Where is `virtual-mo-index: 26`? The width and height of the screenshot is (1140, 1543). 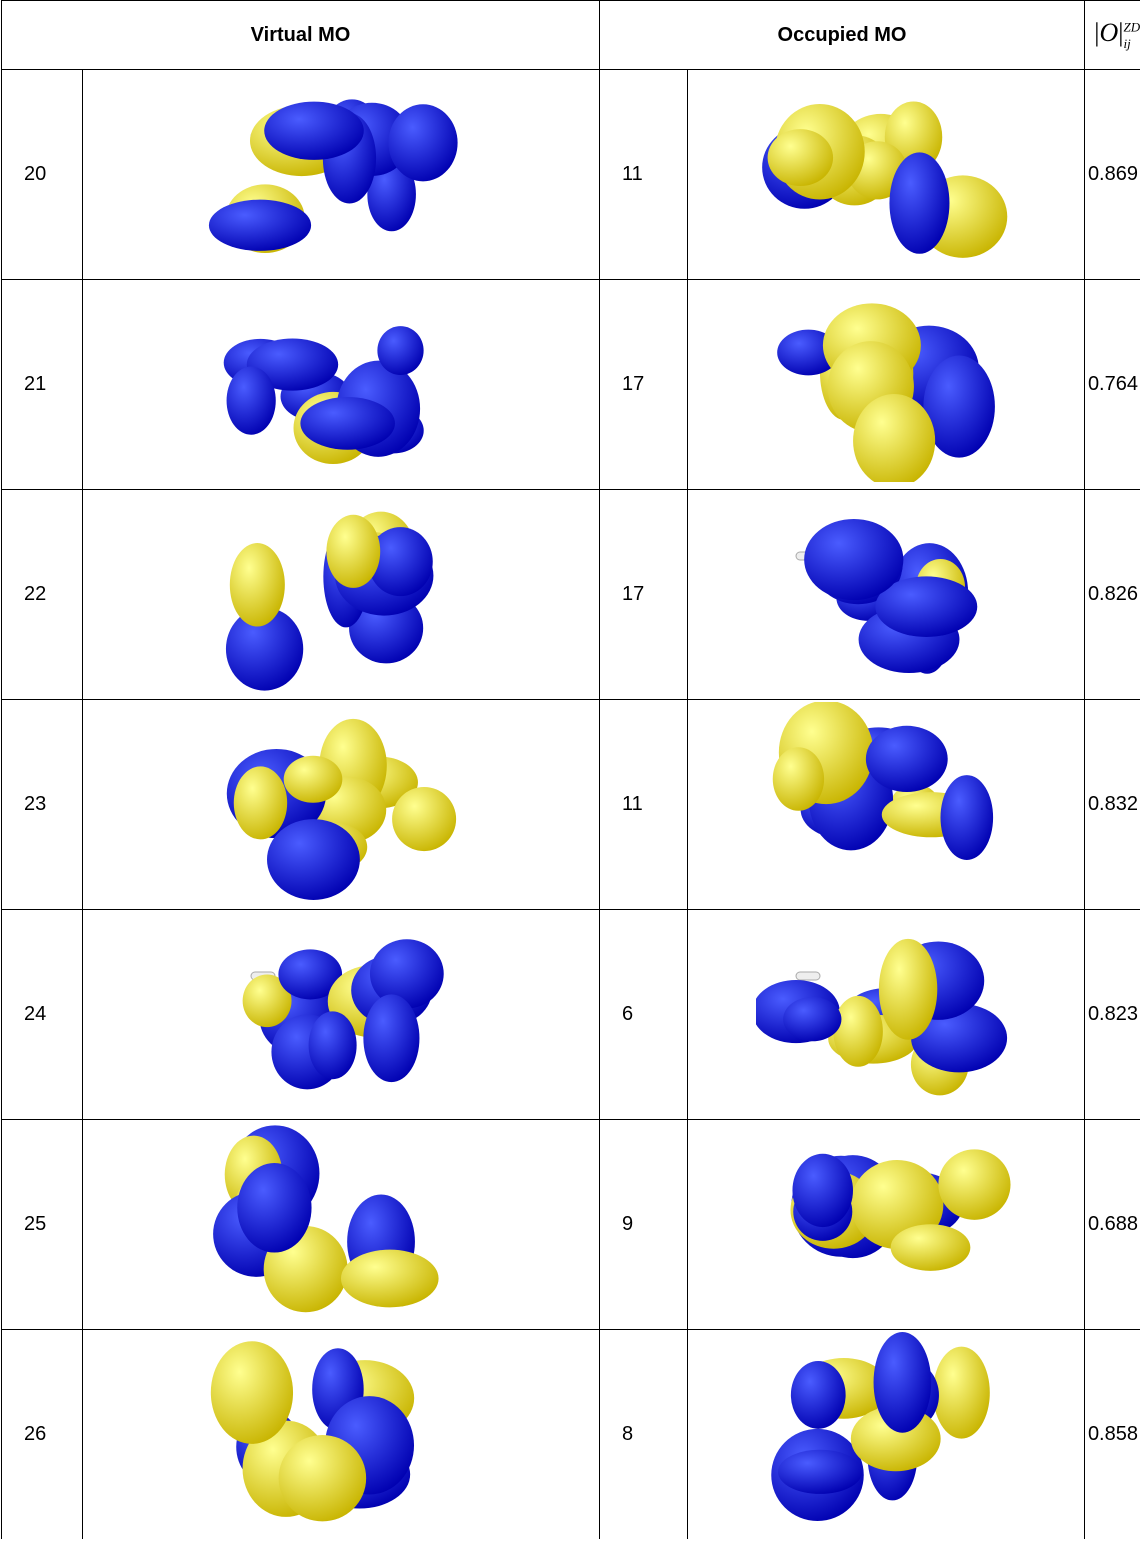 virtual-mo-index: 26 is located at coordinates (42, 1434).